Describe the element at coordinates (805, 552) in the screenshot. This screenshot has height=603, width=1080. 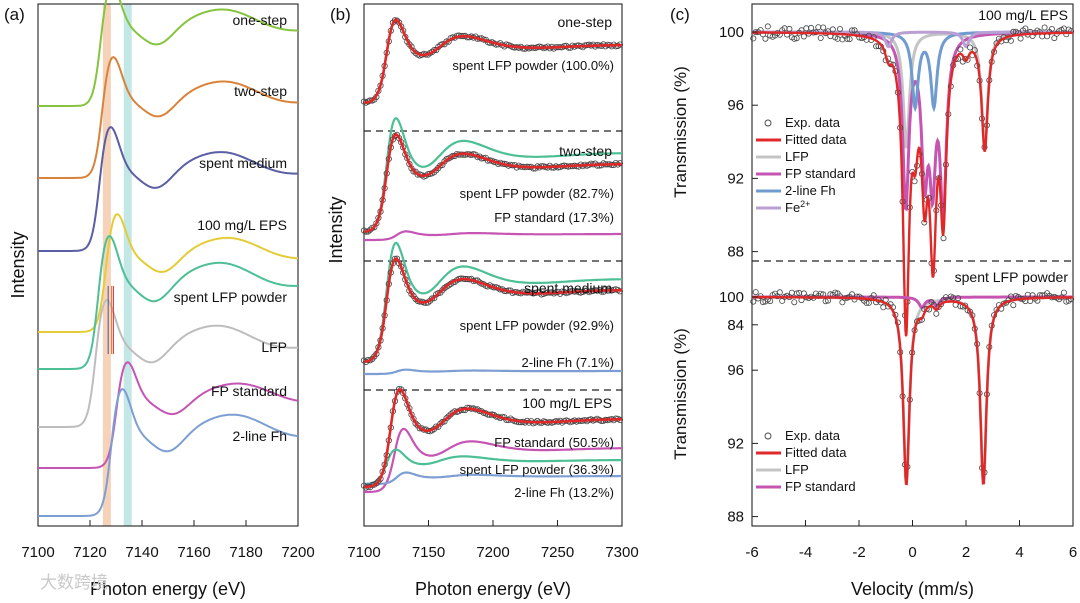
I see `x-tick-label: -4` at that location.